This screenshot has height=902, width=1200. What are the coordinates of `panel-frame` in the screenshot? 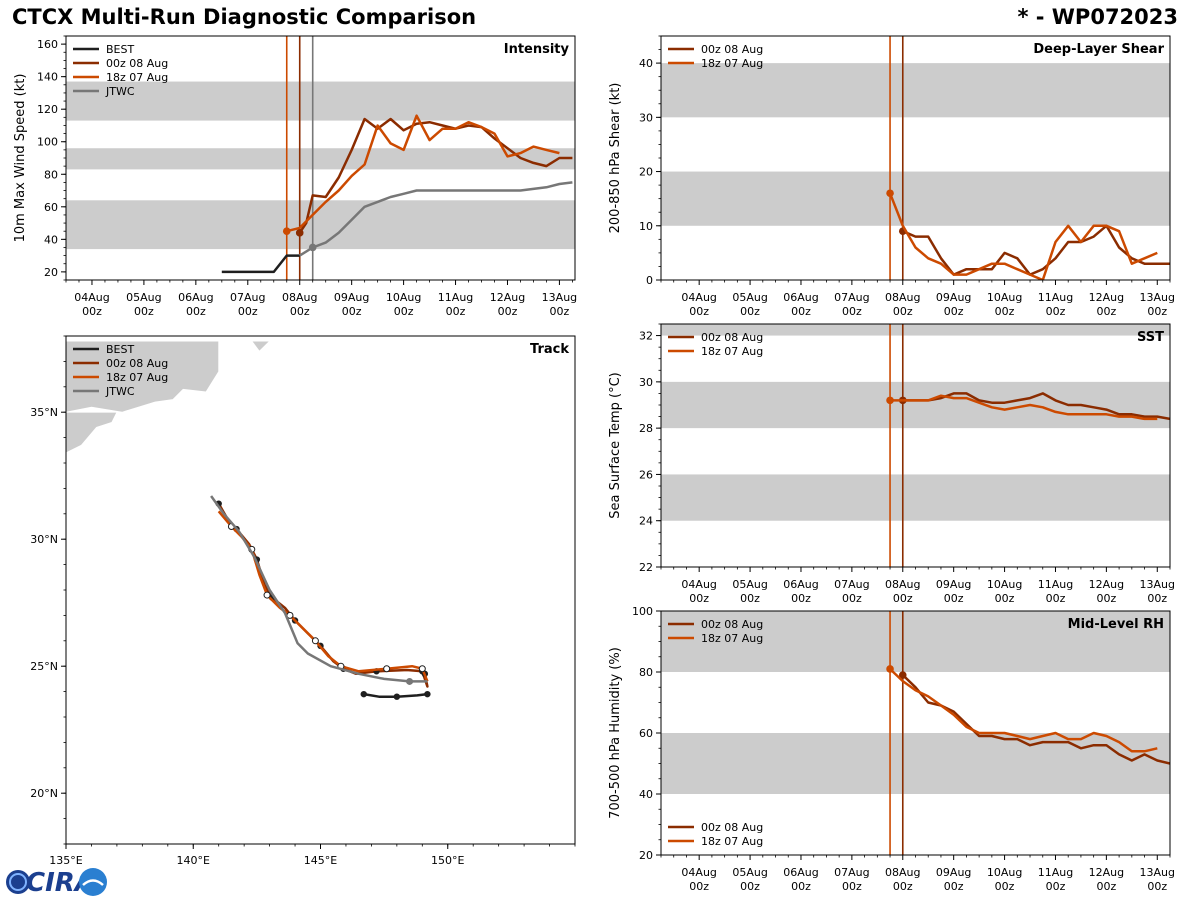 It's located at (320, 158).